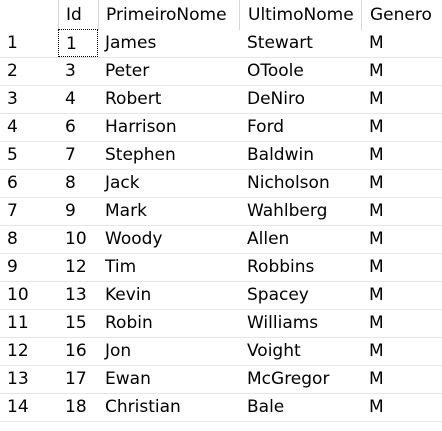 The width and height of the screenshot is (442, 431). I want to click on cell-id: 16, so click(76, 351).